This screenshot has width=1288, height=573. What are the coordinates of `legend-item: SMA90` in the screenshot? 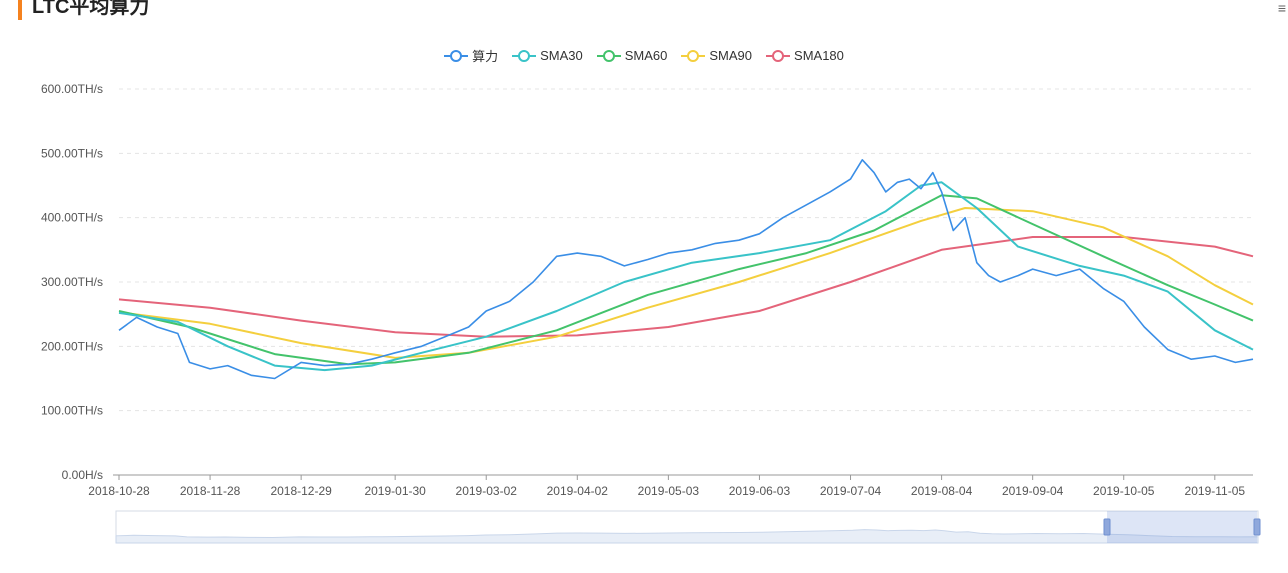 It's located at (716, 55).